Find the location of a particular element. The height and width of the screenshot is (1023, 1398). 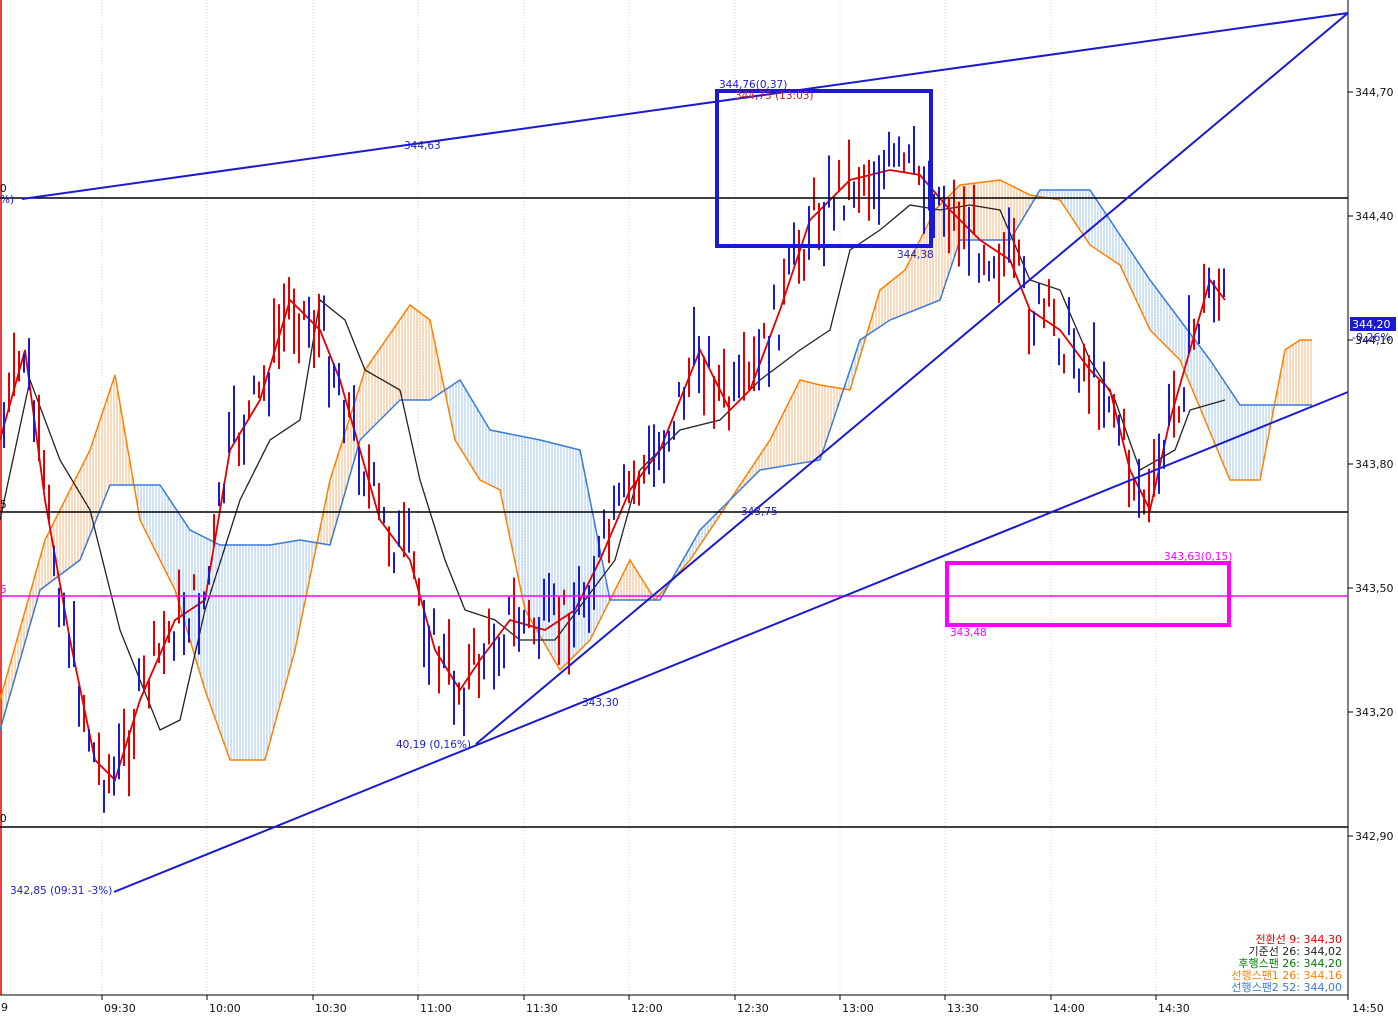

pink-box-bottom-label: 343,48 is located at coordinates (968, 633).